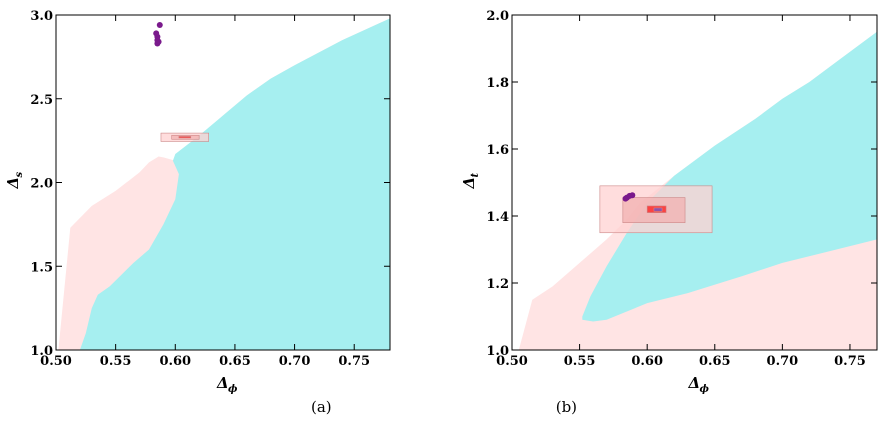 This screenshot has width=887, height=425. What do you see at coordinates (497, 217) in the screenshot?
I see `y-tick-label: 1.4` at bounding box center [497, 217].